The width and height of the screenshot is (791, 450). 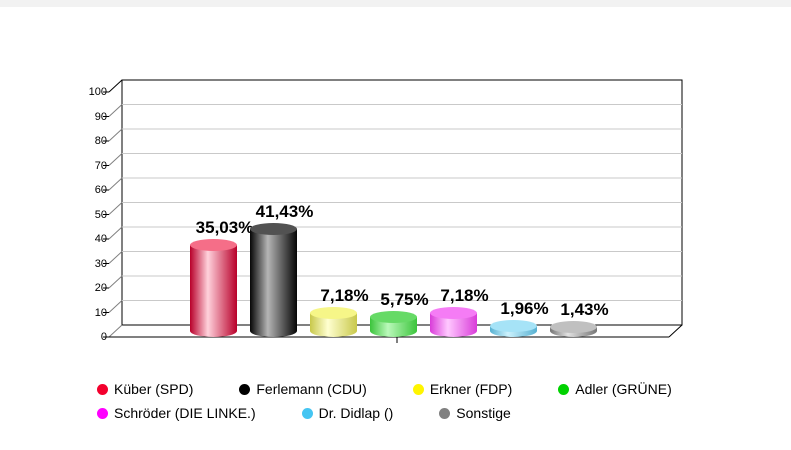 I want to click on bar-value-label: 1,43%, so click(x=584, y=310).